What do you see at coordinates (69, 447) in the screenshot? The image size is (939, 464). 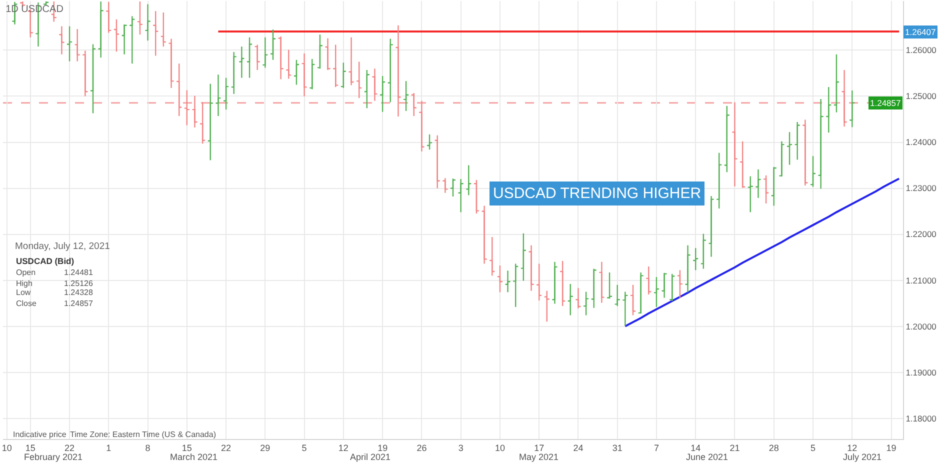 I see `x-tick-label: 22` at bounding box center [69, 447].